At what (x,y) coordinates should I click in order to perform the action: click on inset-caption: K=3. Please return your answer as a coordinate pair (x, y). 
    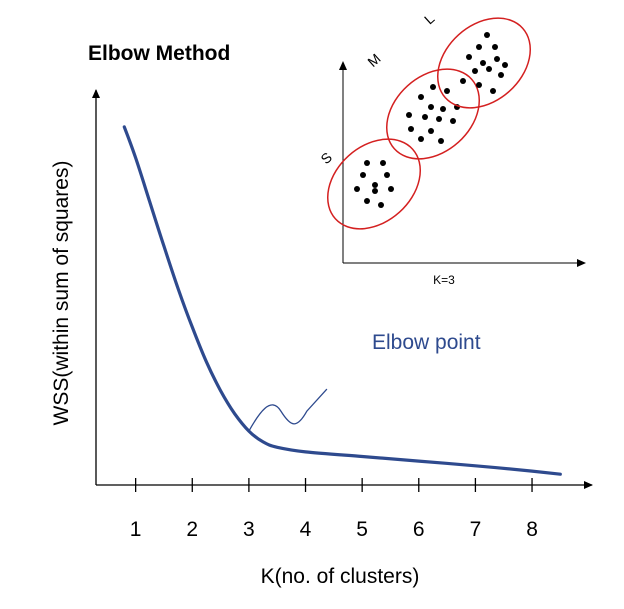
    Looking at the image, I should click on (444, 280).